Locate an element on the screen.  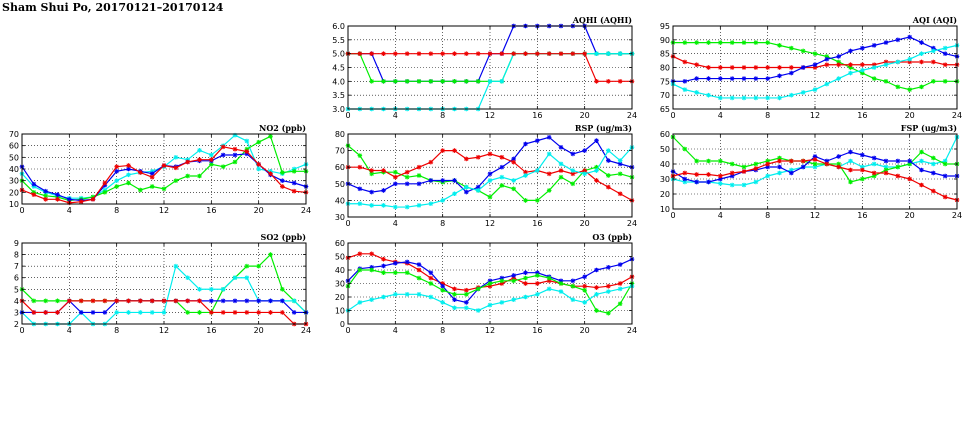
y-tick-label: 40 is located at coordinates (665, 164).